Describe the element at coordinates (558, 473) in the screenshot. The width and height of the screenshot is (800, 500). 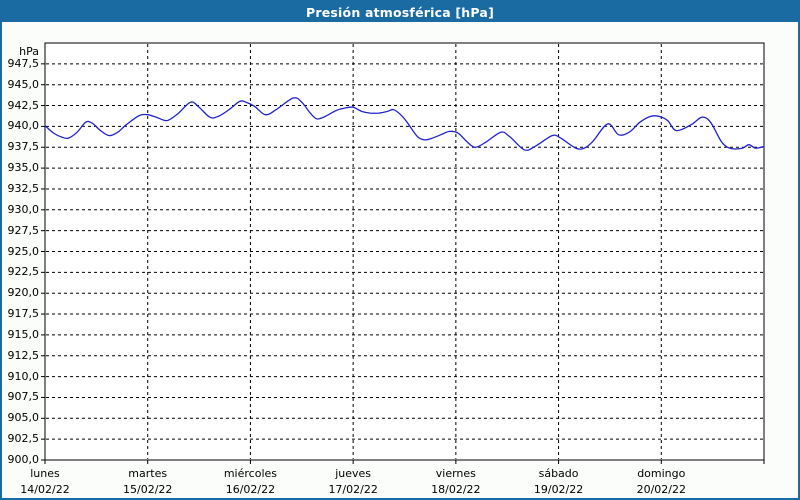
I see `x-day-label: sábado` at that location.